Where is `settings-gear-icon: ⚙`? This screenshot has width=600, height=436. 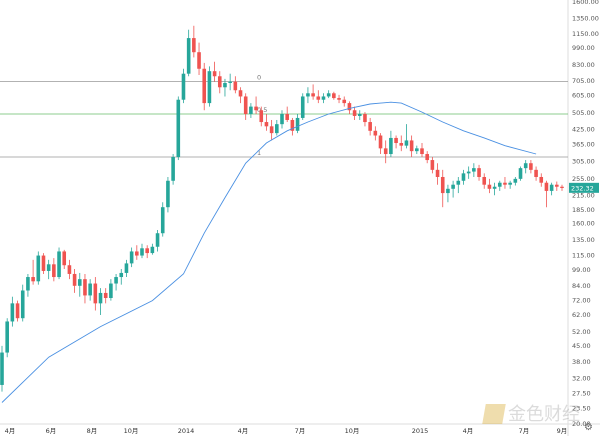
settings-gear-icon: ⚙ is located at coordinates (588, 427).